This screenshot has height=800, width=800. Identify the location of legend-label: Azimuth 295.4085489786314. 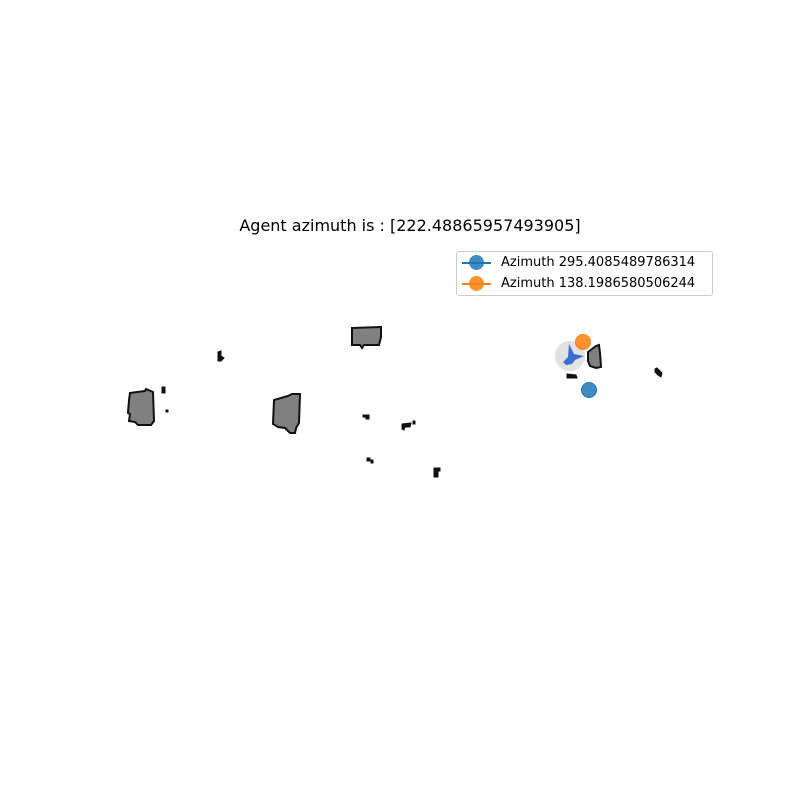
(598, 262).